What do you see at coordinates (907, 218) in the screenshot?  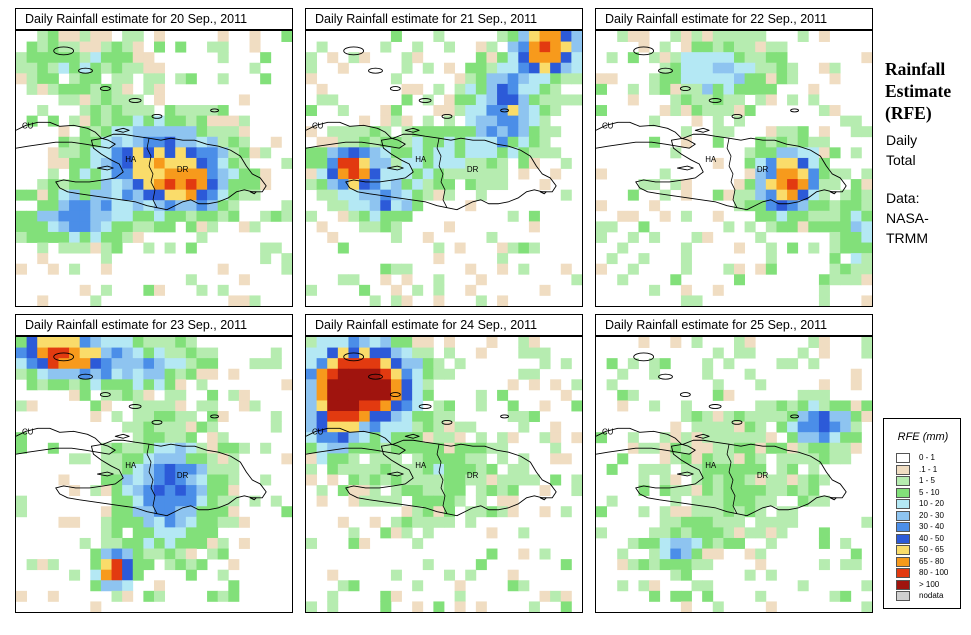 I see `data-line: NASA-` at bounding box center [907, 218].